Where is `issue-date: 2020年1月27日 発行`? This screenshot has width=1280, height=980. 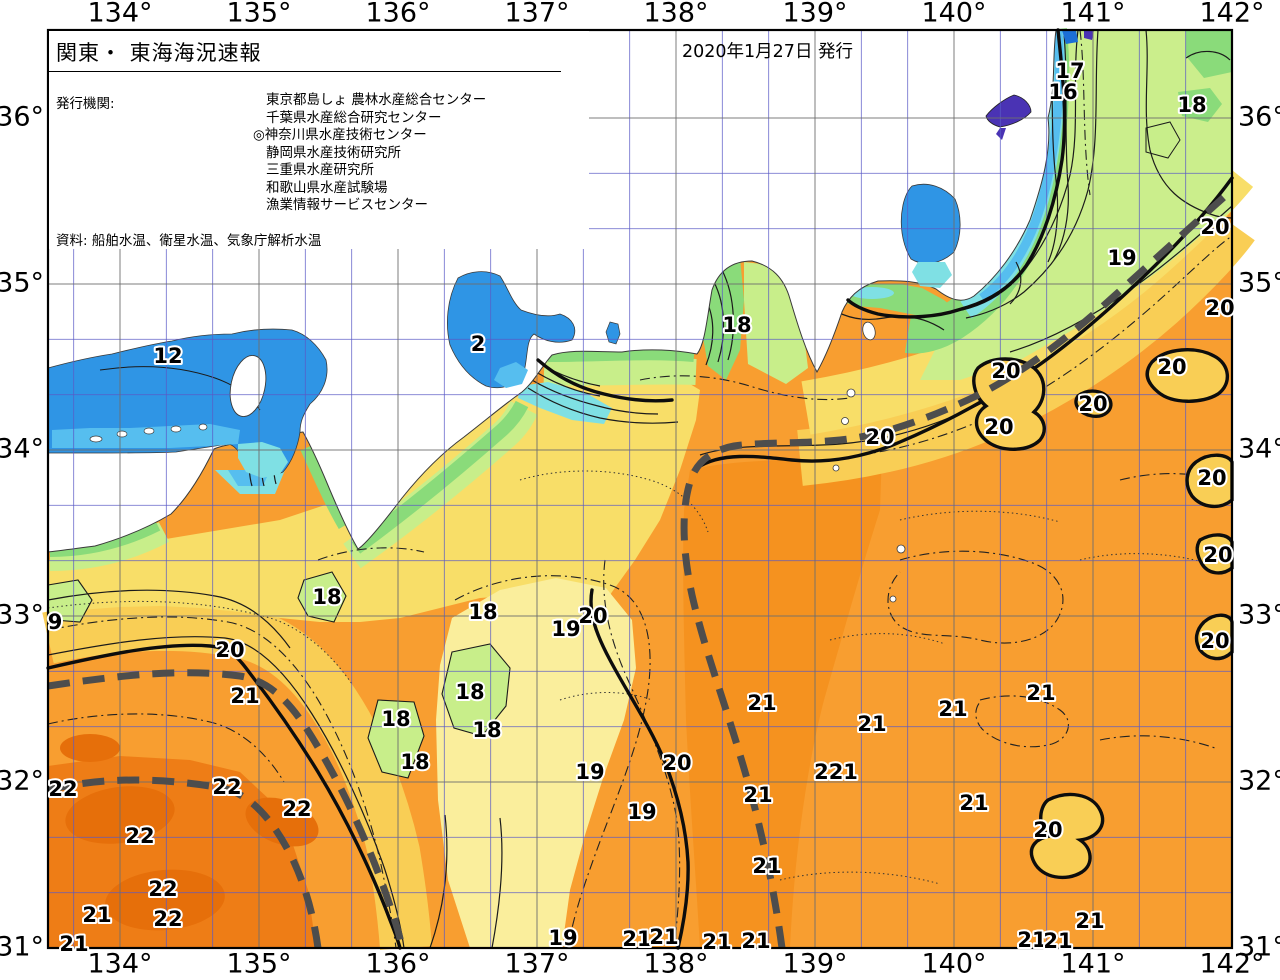
issue-date: 2020年1月27日 発行 is located at coordinates (768, 52).